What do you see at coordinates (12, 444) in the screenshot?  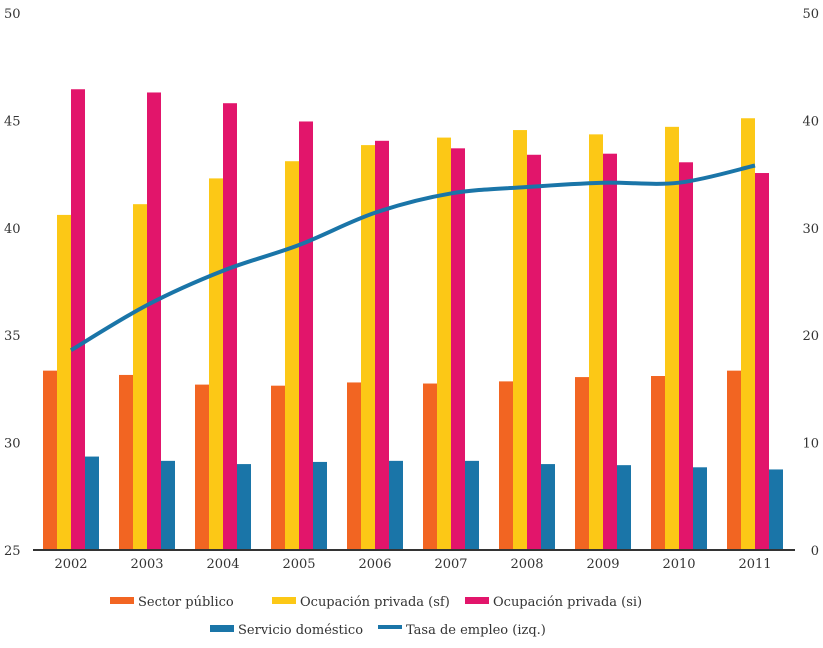 I see `left-tick-label: 30` at bounding box center [12, 444].